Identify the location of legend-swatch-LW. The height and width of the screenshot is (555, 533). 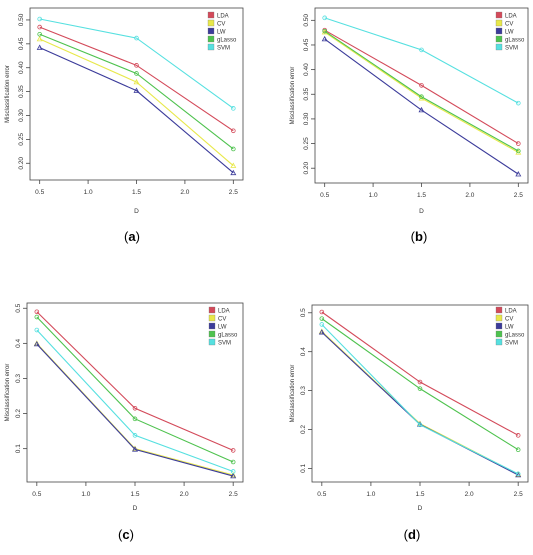
(211, 31).